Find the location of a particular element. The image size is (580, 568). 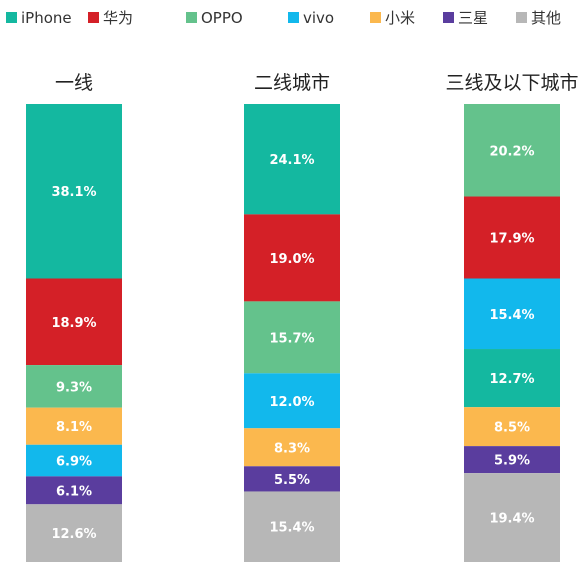

bar-segment-三星-2 is located at coordinates (512, 460).